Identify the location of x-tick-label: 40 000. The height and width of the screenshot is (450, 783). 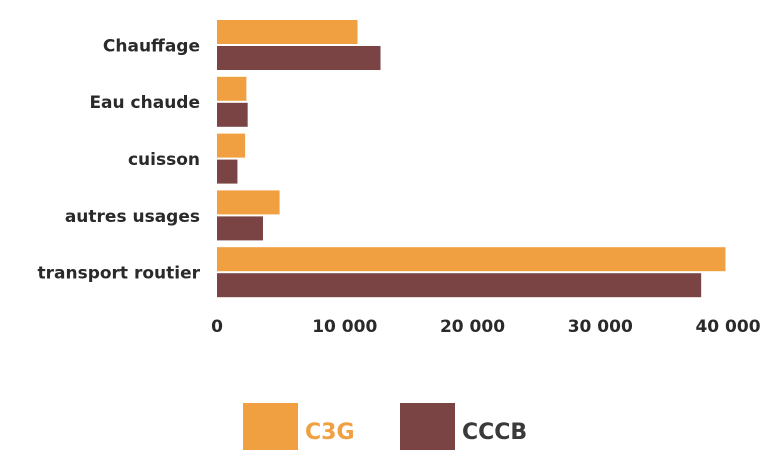
(727, 327).